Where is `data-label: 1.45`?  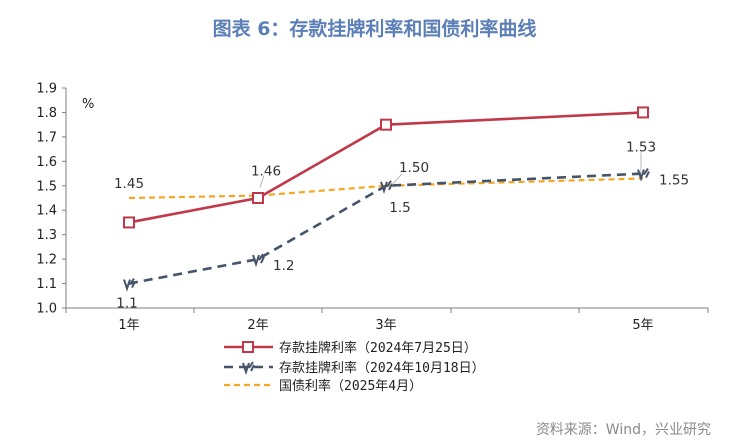
data-label: 1.45 is located at coordinates (129, 184).